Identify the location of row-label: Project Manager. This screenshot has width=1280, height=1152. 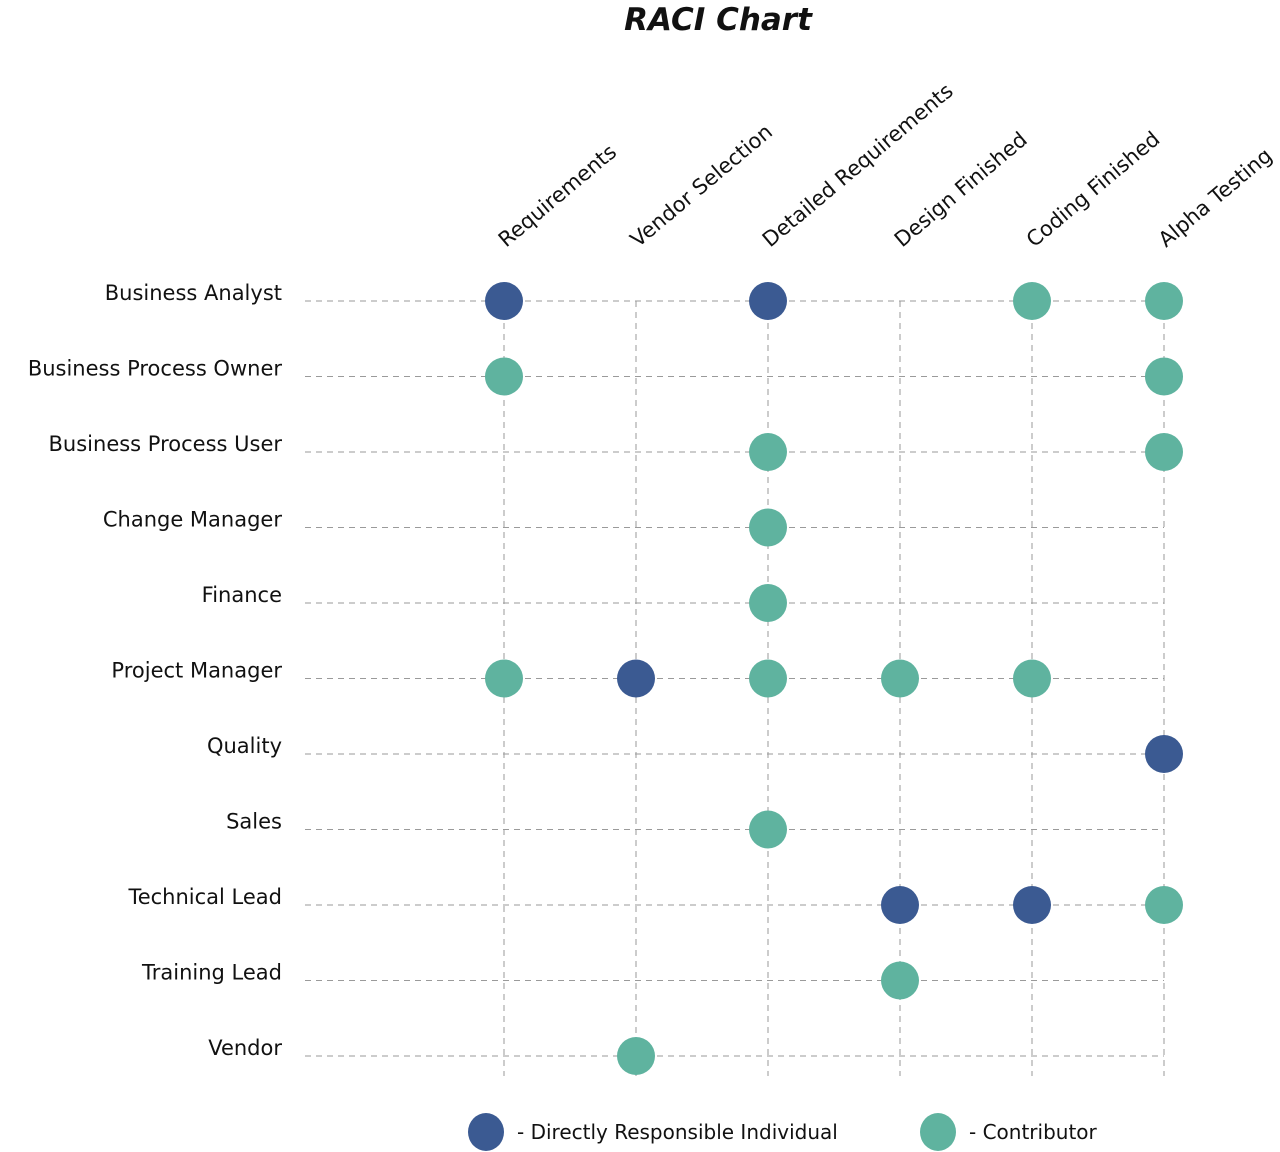
(196, 671).